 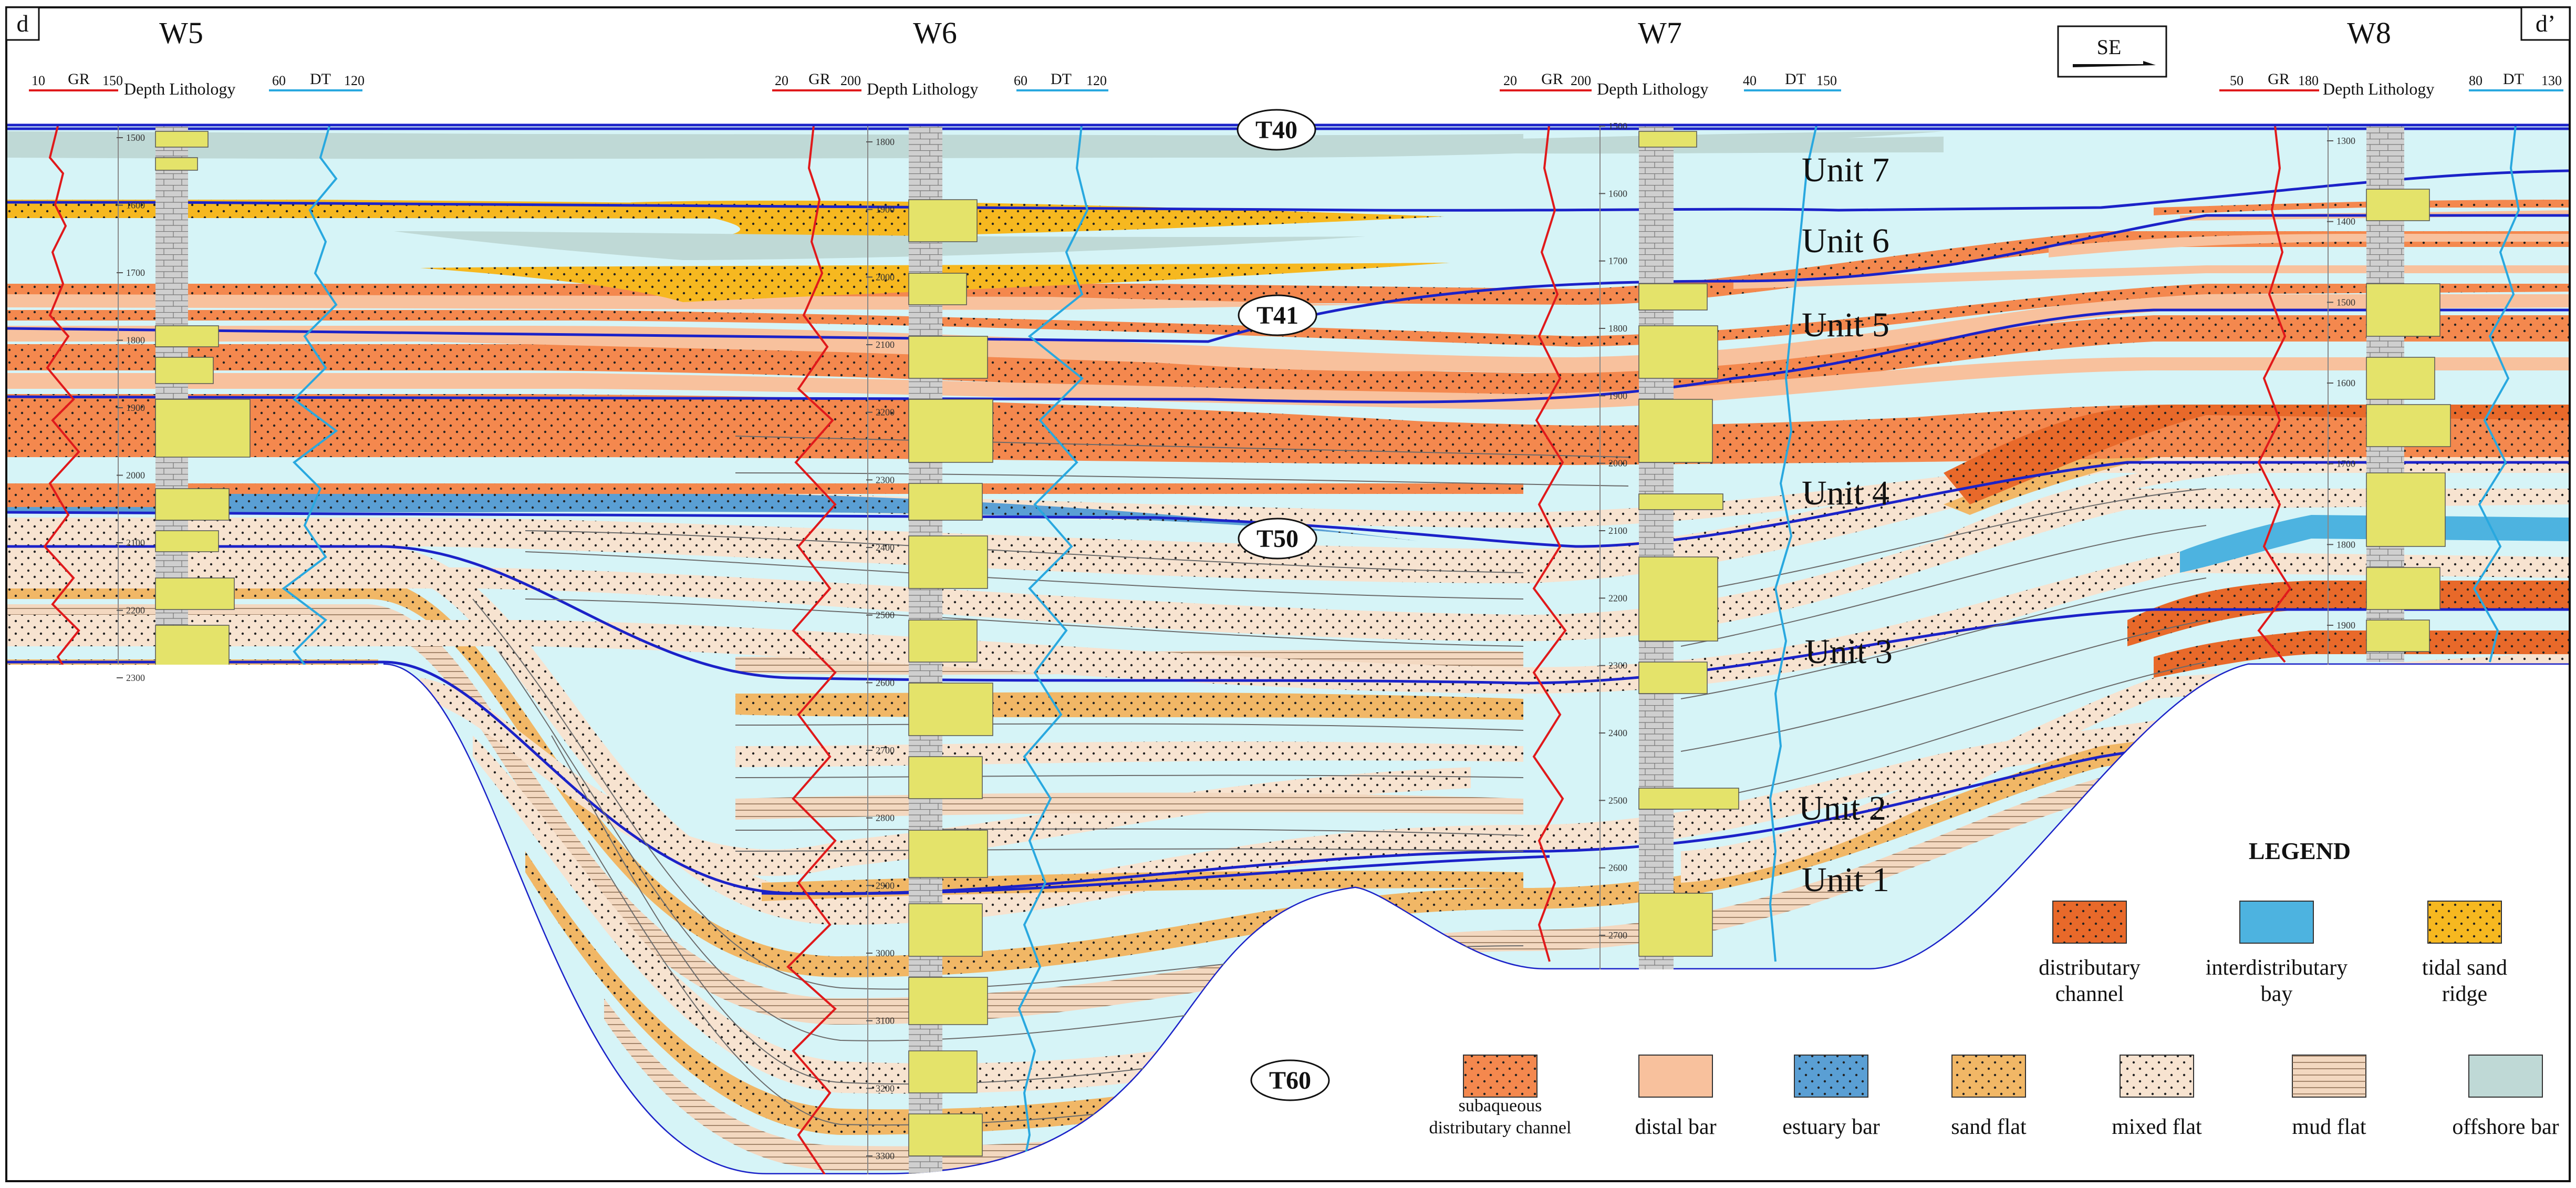 I want to click on legend-label: estuary bar, so click(x=1830, y=1127).